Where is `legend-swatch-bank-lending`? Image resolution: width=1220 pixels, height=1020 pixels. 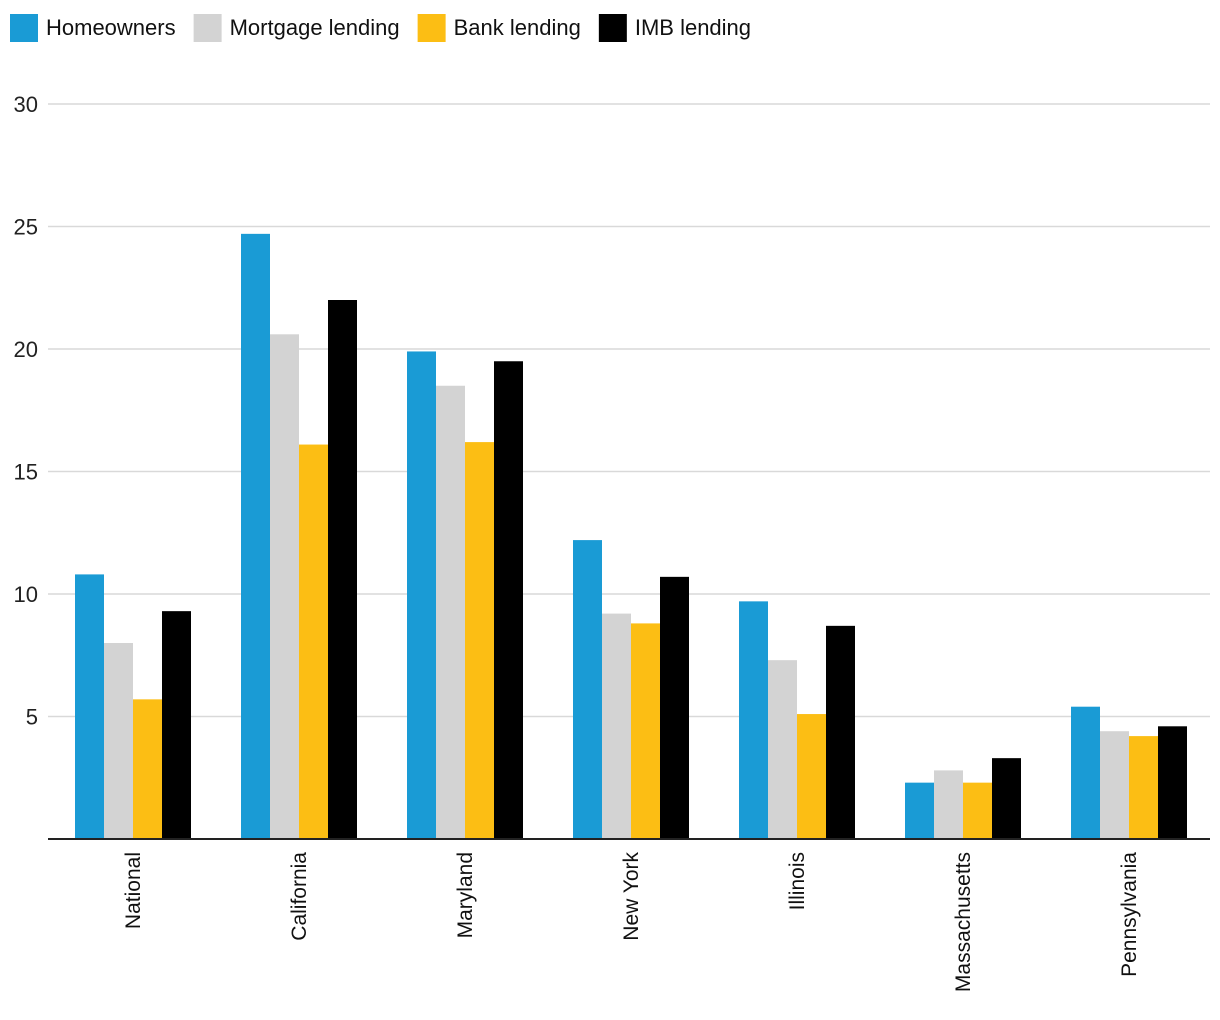
legend-swatch-bank-lending is located at coordinates (431, 28).